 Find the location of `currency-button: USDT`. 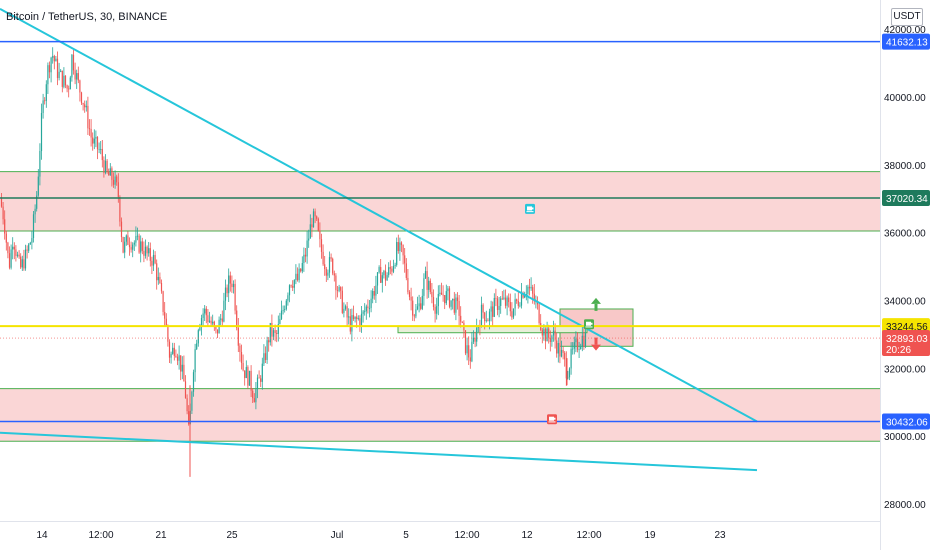

currency-button: USDT is located at coordinates (907, 17).